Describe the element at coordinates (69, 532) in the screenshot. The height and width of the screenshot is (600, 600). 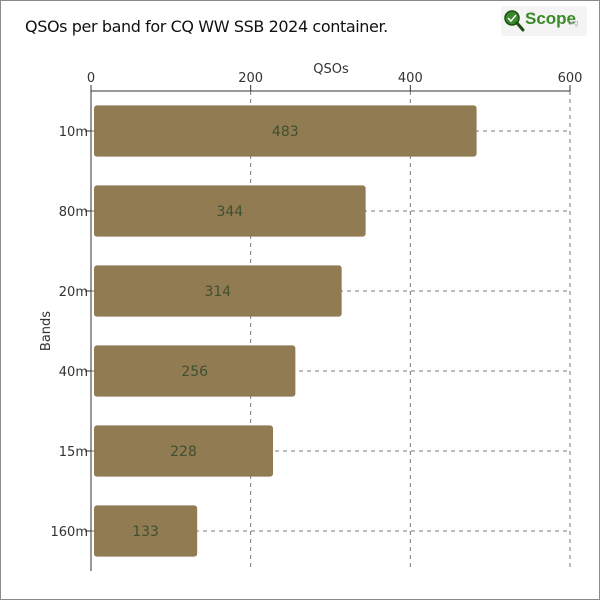
I see `y-tick-label: 160m` at that location.